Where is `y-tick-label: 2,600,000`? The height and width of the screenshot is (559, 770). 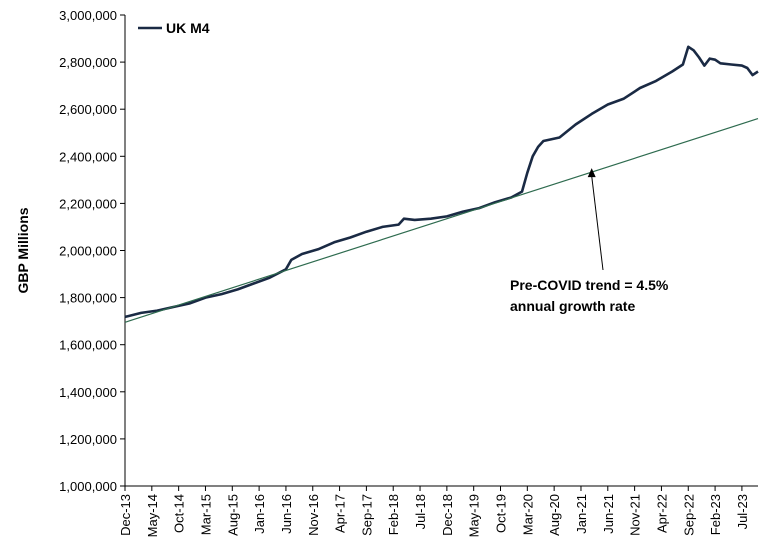
y-tick-label: 2,600,000 is located at coordinates (88, 109).